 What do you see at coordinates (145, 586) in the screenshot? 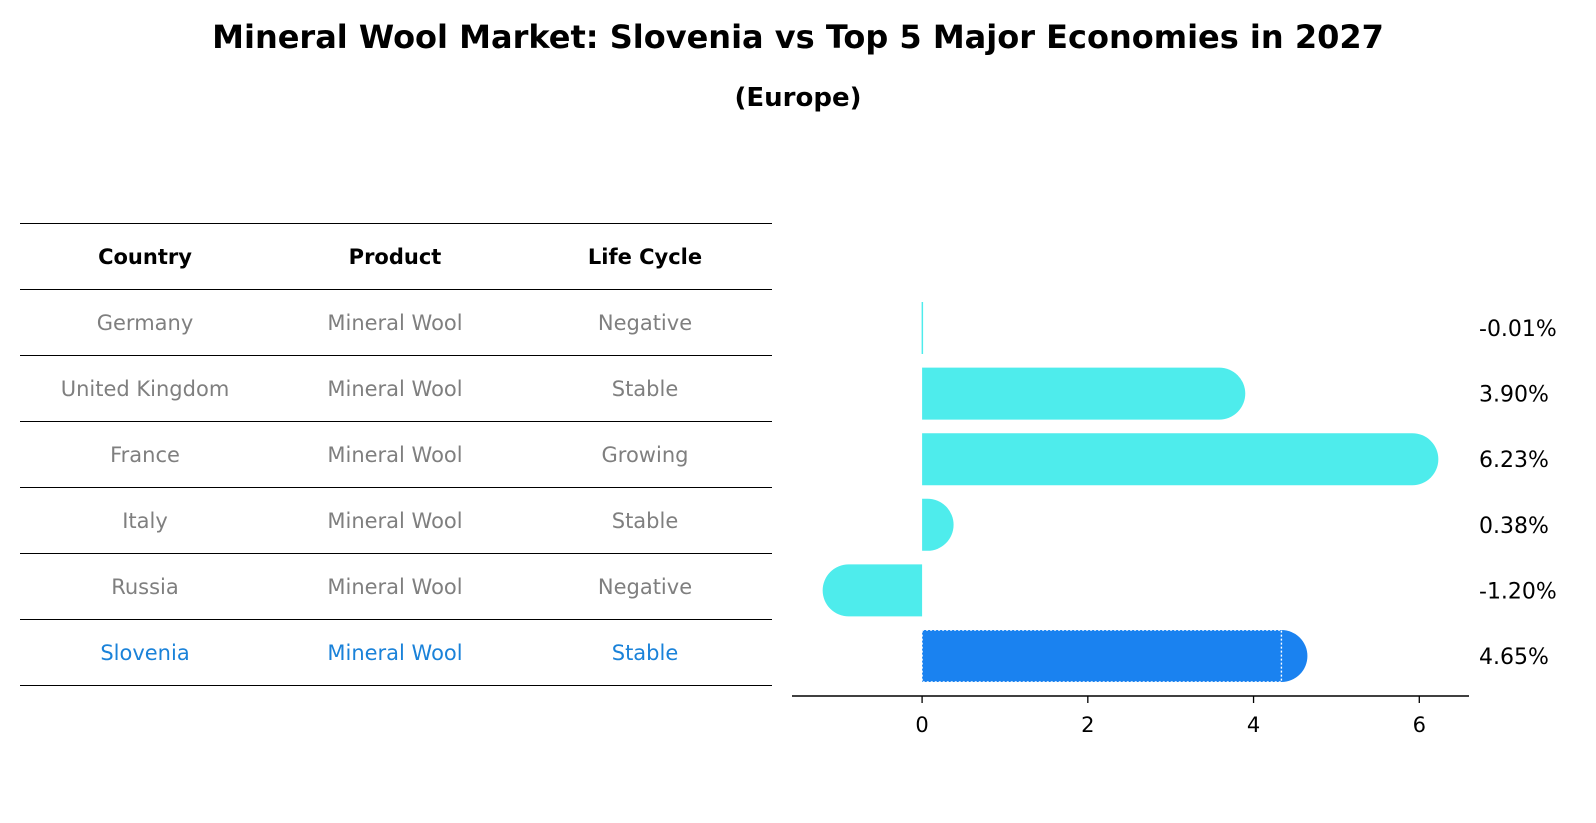
I see `country-cell: Russia` at bounding box center [145, 586].